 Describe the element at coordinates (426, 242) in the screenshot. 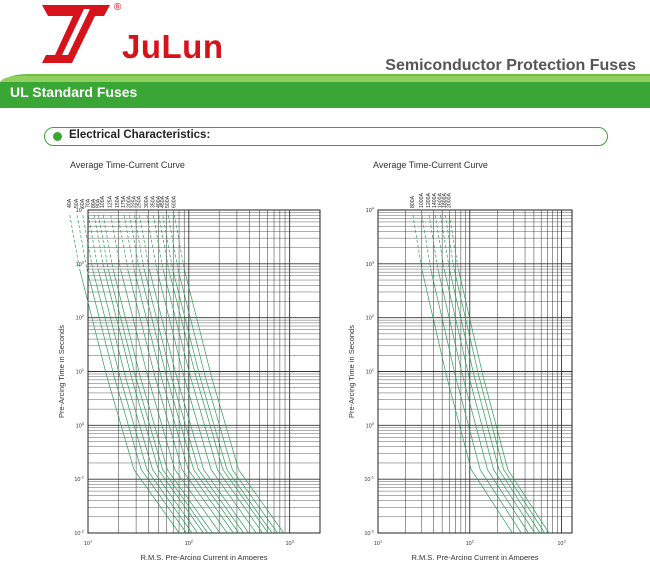

I see `curve-dashed-1000A` at that location.